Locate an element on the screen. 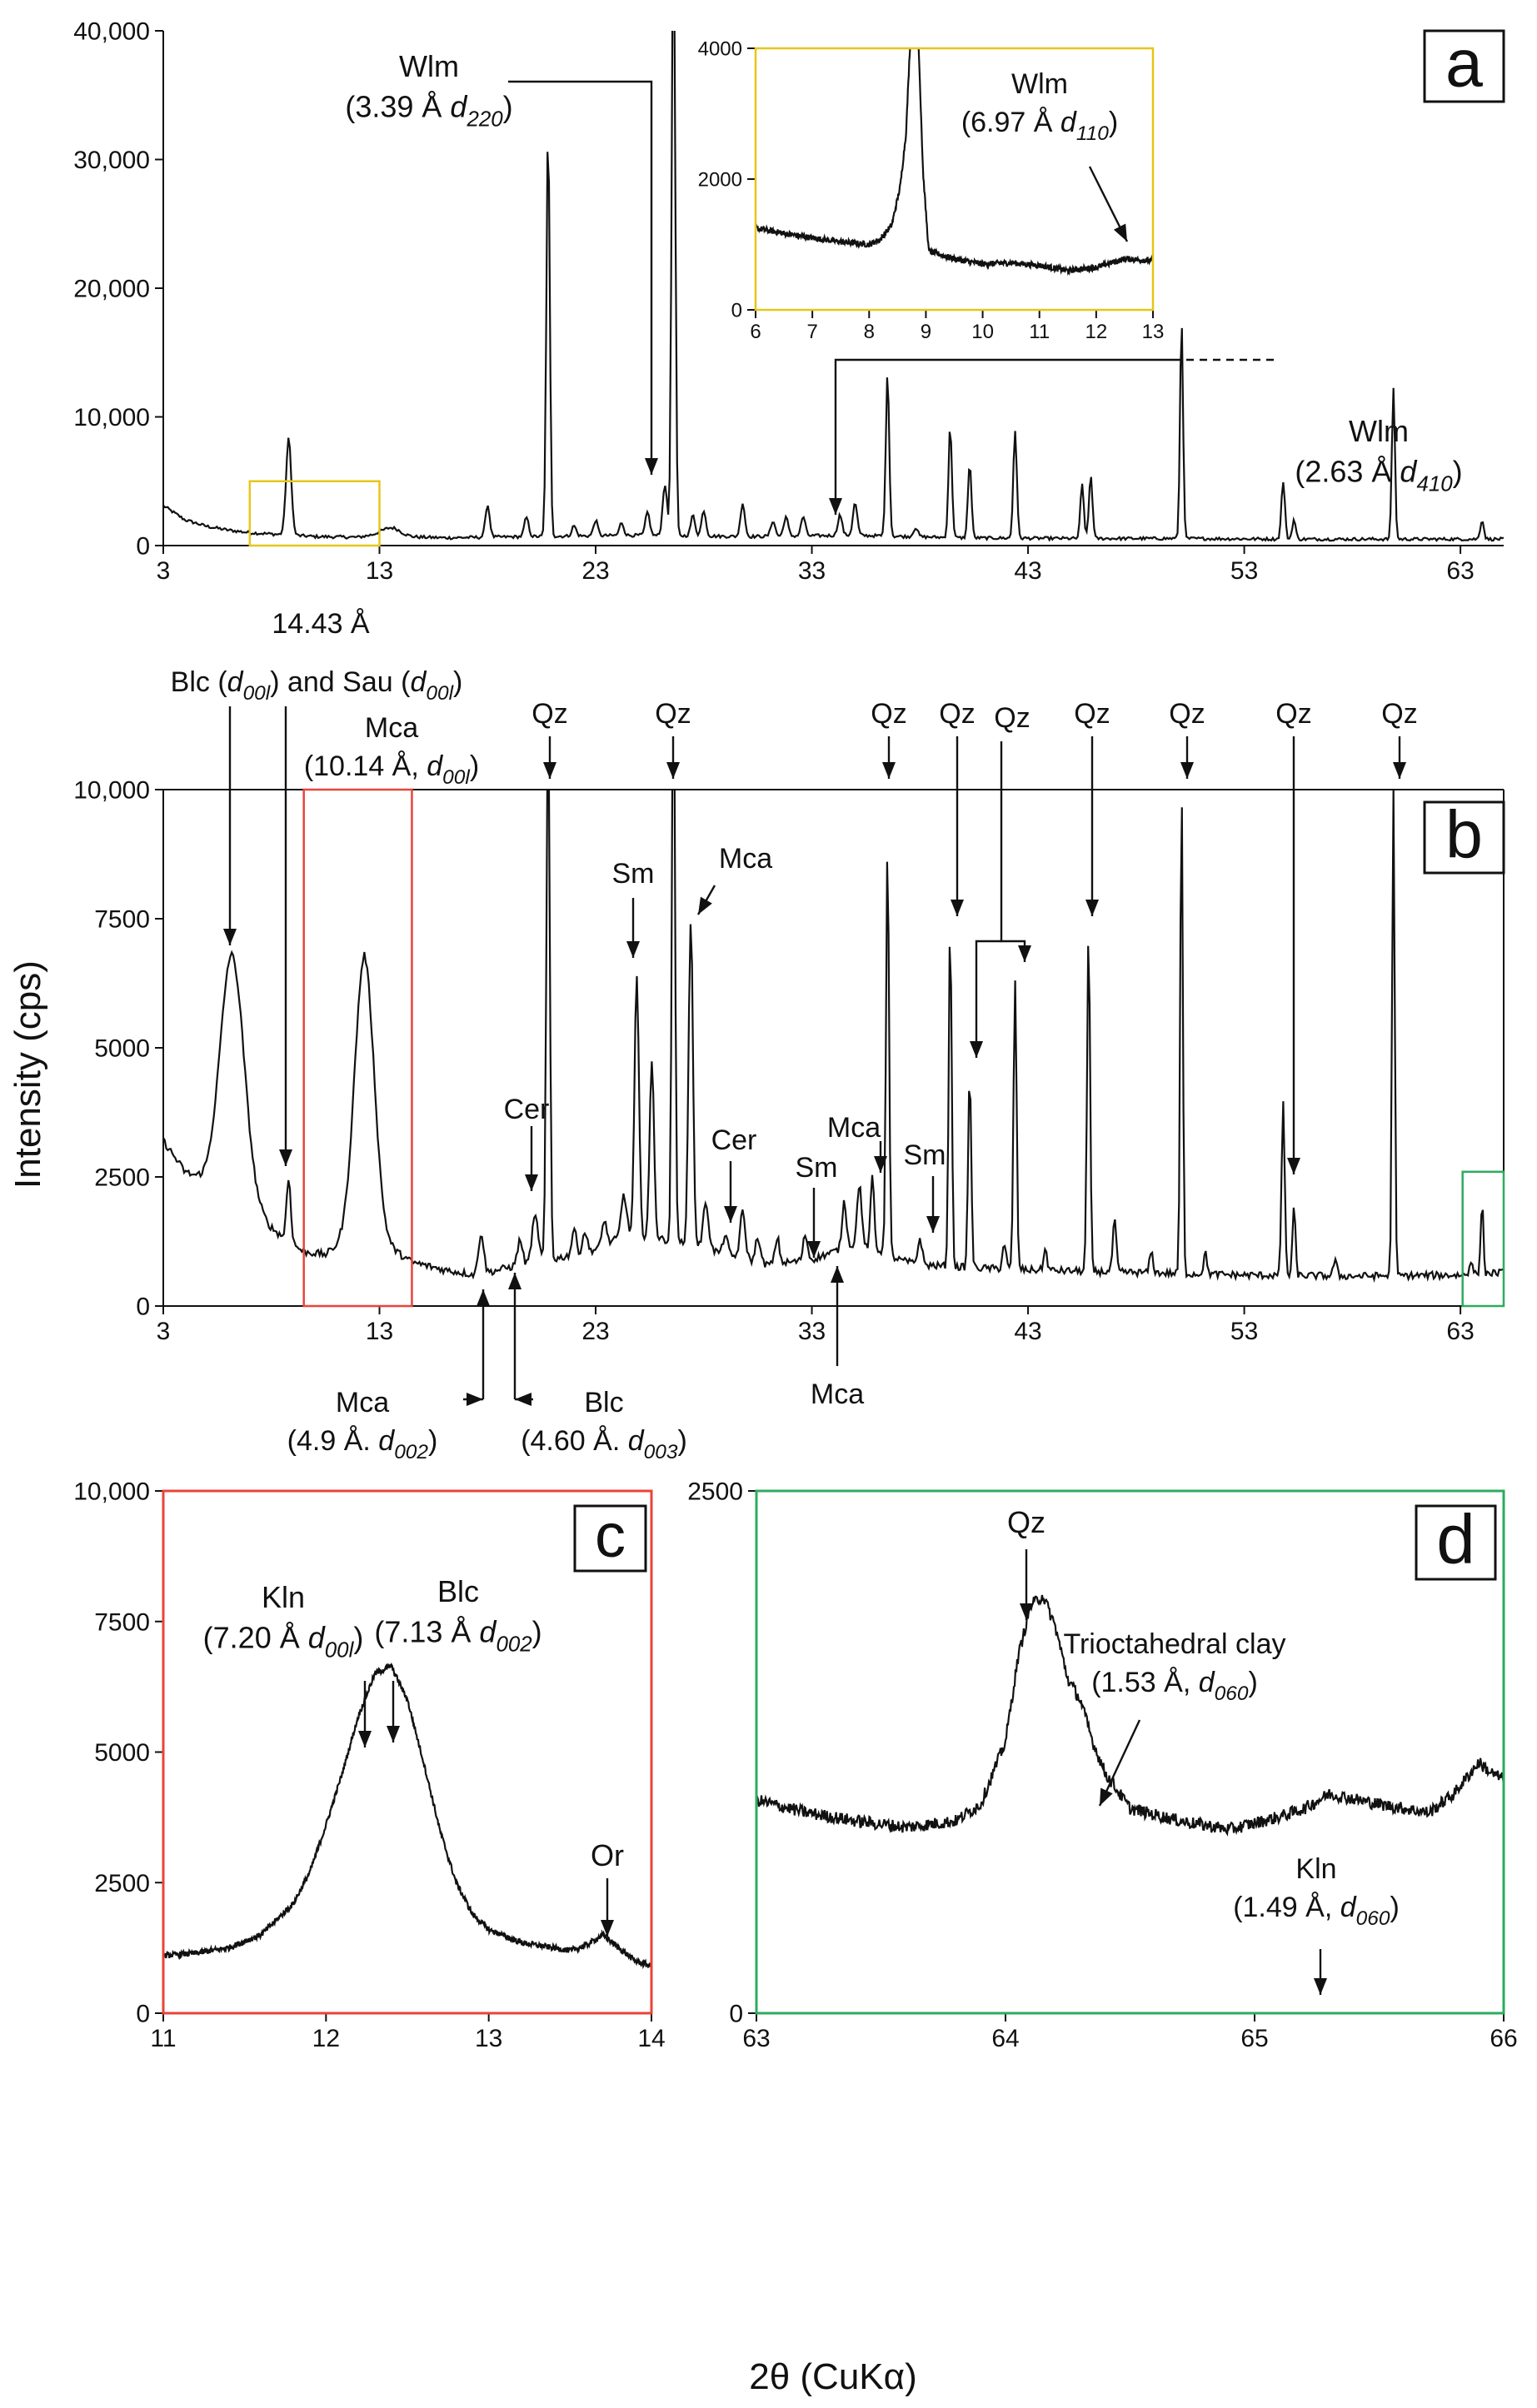  annotation-segment: Or is located at coordinates (607, 1855).